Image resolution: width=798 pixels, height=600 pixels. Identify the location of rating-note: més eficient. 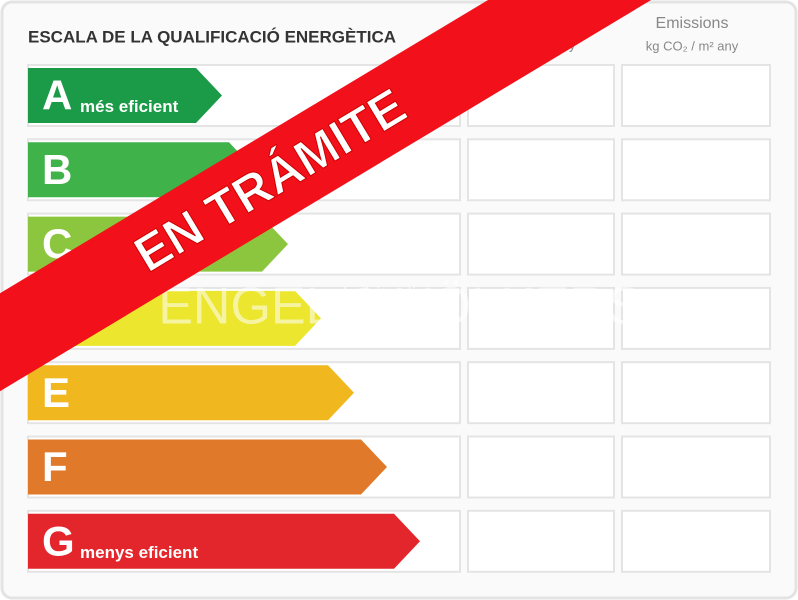
(129, 106).